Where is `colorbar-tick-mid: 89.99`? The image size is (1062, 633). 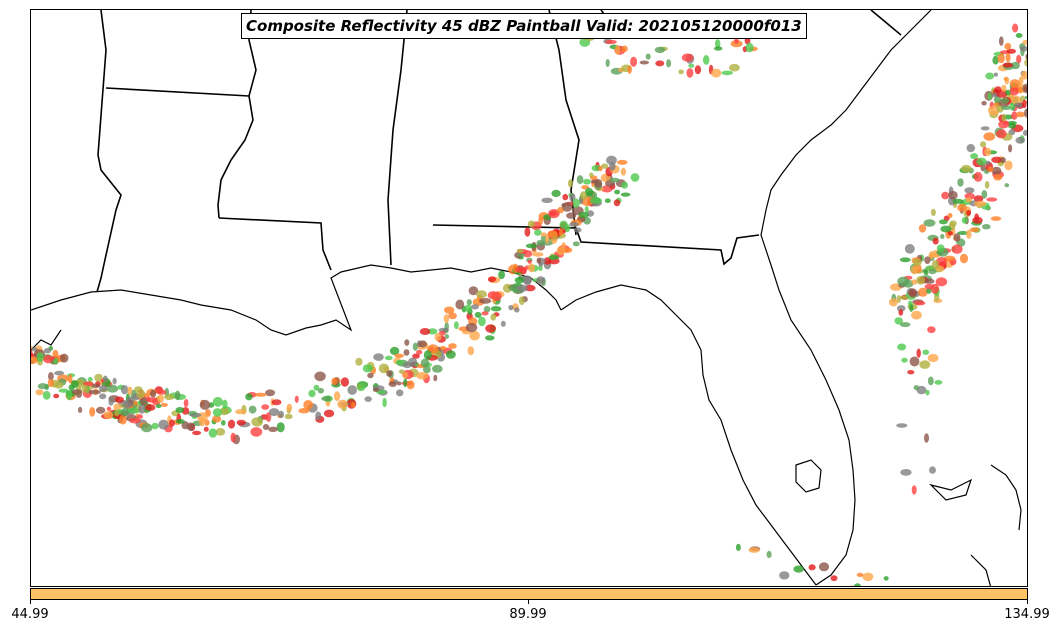 colorbar-tick-mid: 89.99 is located at coordinates (528, 614).